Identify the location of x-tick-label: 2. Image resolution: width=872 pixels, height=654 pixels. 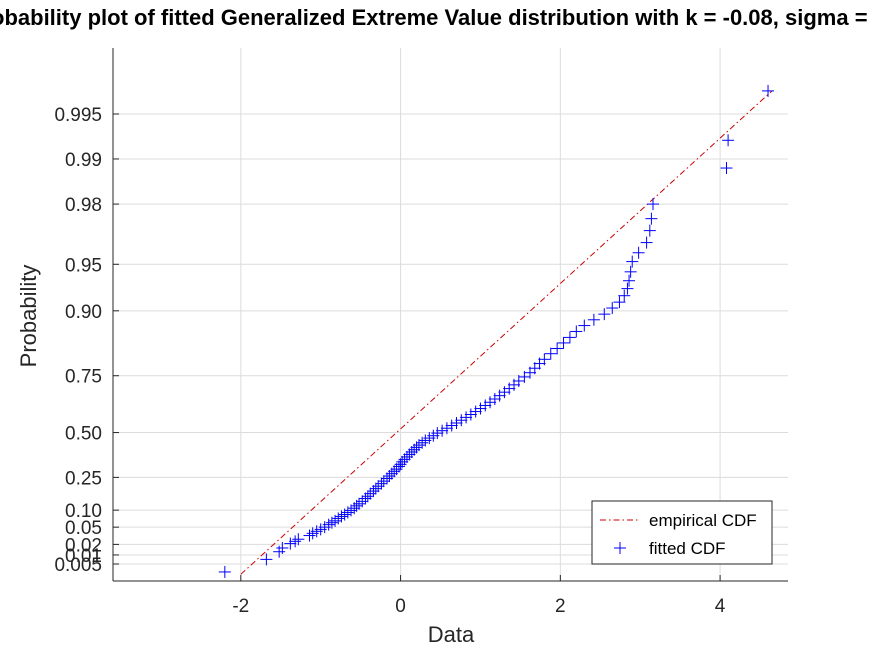
(560, 606).